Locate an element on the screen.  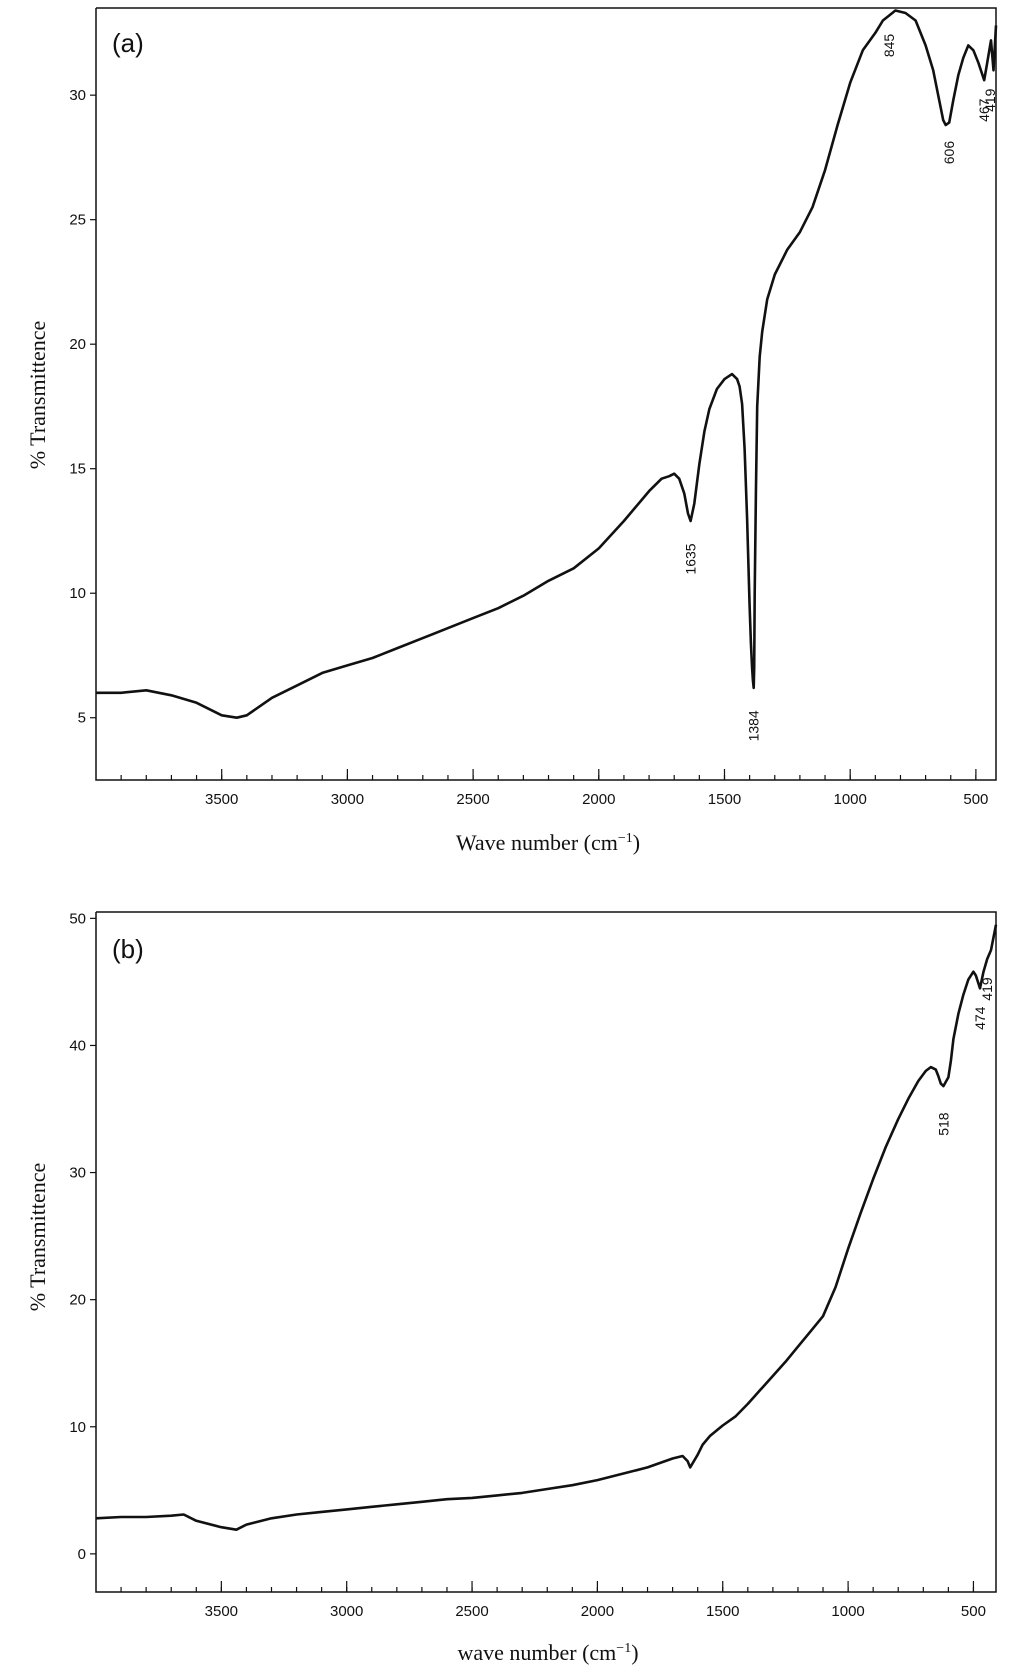
y-tick-label: 0 is located at coordinates (82, 1554).